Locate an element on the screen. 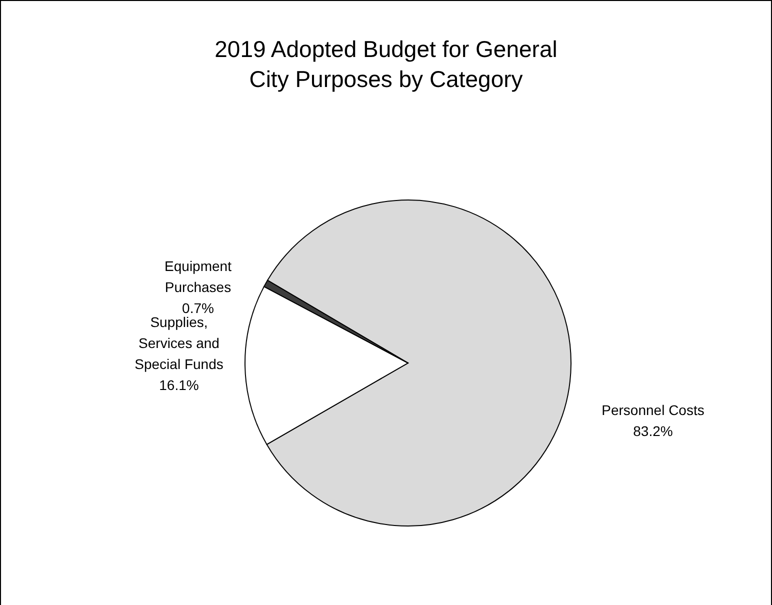  slice-label: Equipment Purchases is located at coordinates (198, 276).